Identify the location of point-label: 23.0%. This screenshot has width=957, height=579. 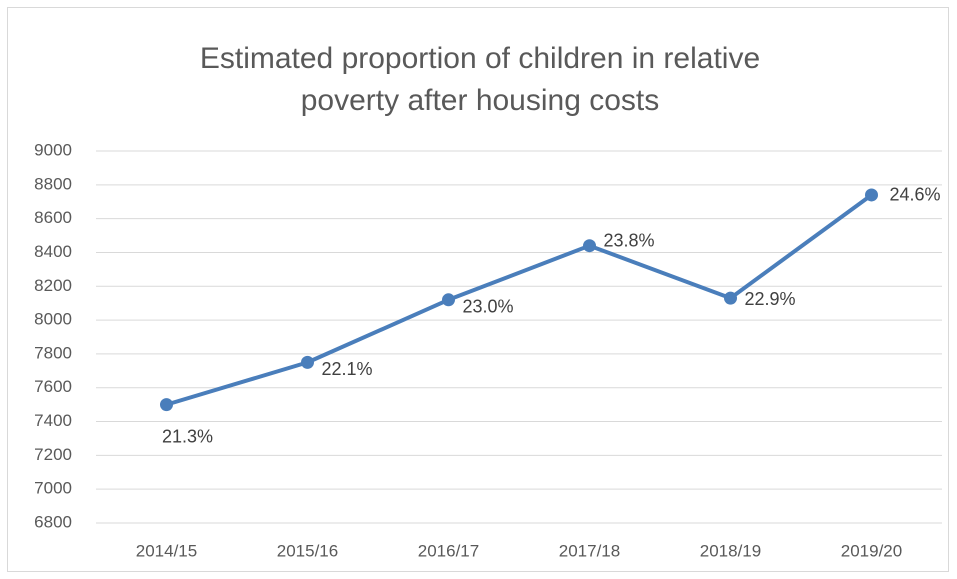
(488, 307).